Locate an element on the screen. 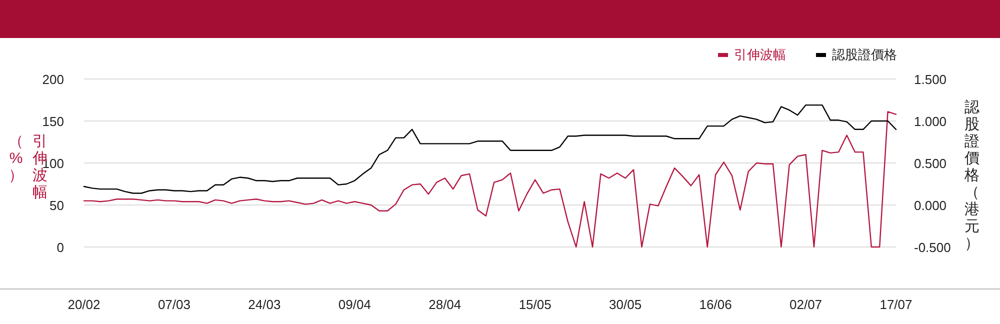 The height and width of the screenshot is (324, 1000). y2-tick-label: -0.500 is located at coordinates (932, 247).